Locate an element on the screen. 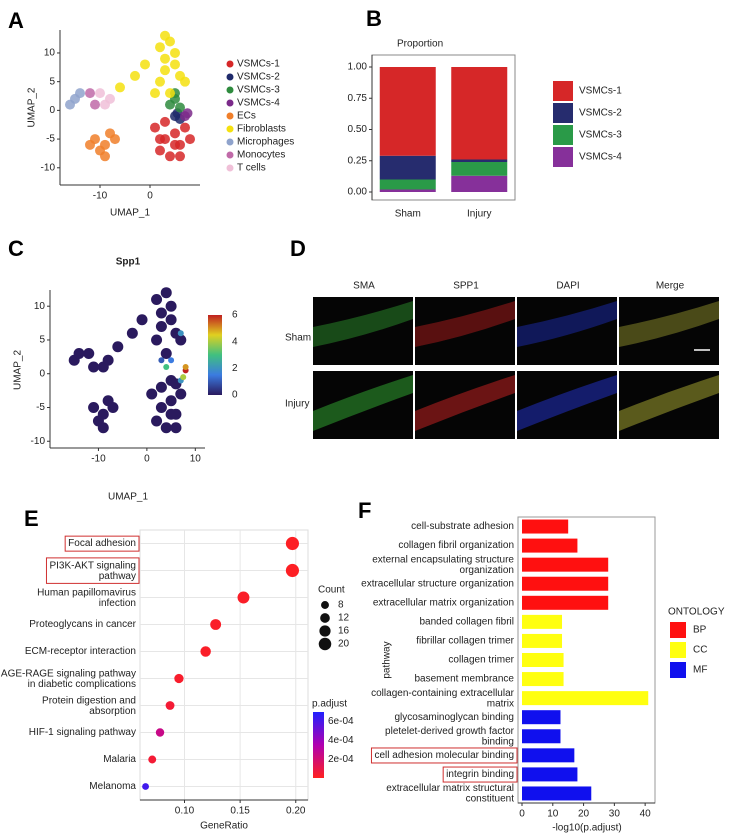 This screenshot has height=839, width=743. legend-label: Fibroblasts is located at coordinates (261, 129).